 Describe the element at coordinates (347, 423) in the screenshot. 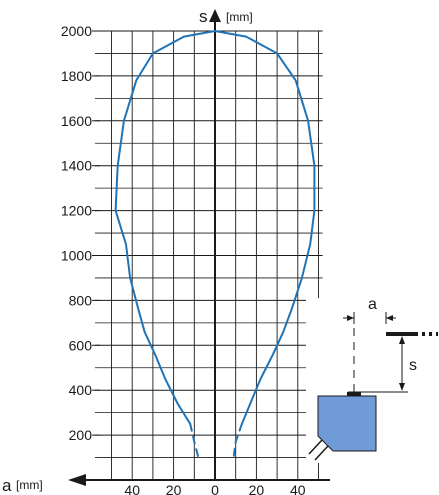

I see `sensor-body` at that location.